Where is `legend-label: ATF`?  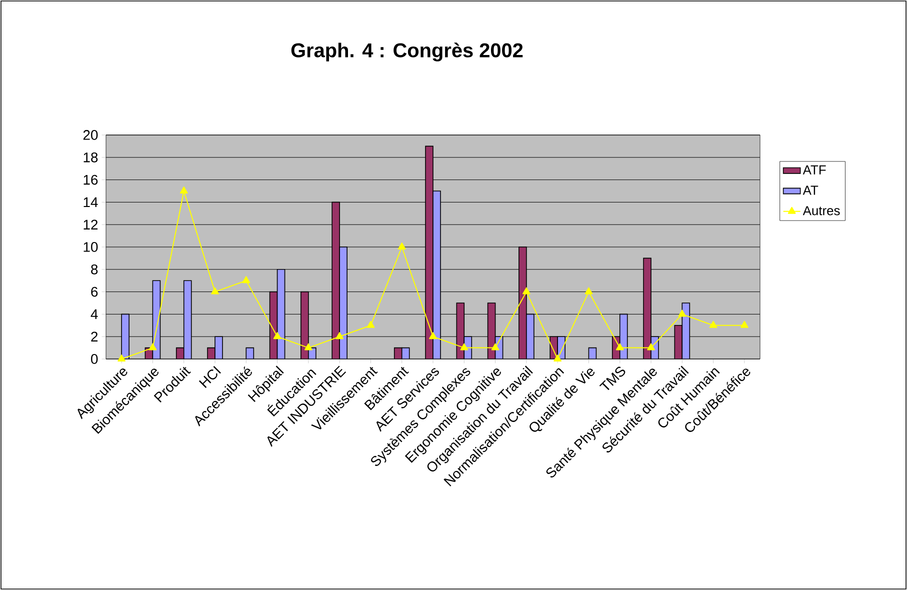 legend-label: ATF is located at coordinates (814, 169).